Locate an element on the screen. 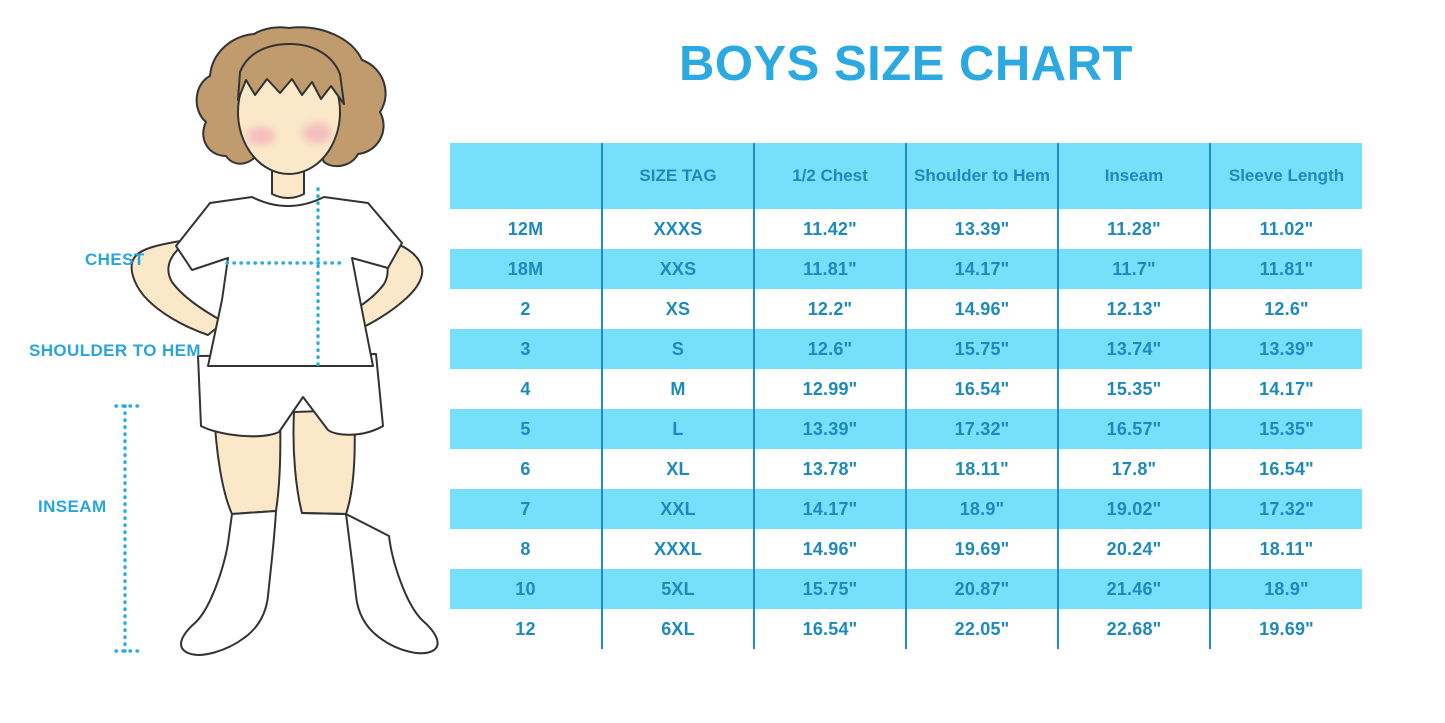 The image size is (1445, 723). column-header-size-tag: SIZE TAG is located at coordinates (677, 176).